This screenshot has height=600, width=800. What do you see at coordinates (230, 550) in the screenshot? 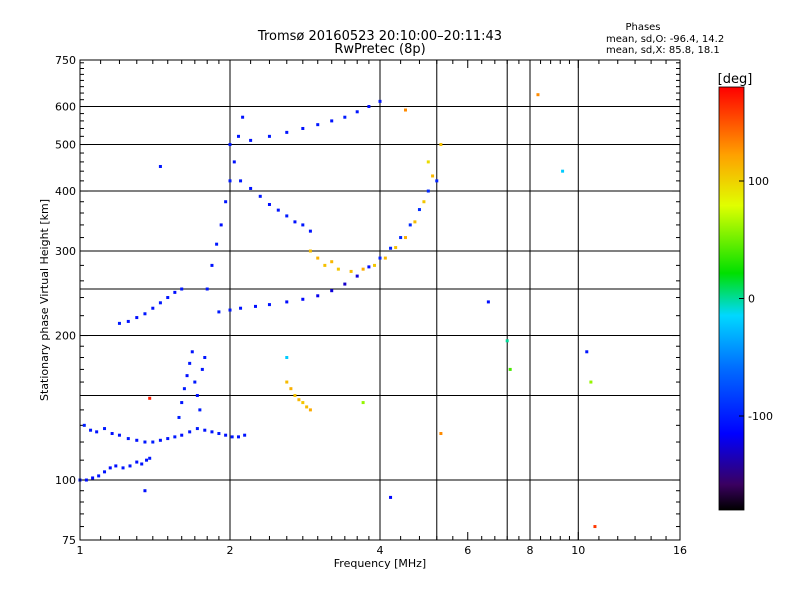
I see `x-tick-label: 2` at bounding box center [230, 550].